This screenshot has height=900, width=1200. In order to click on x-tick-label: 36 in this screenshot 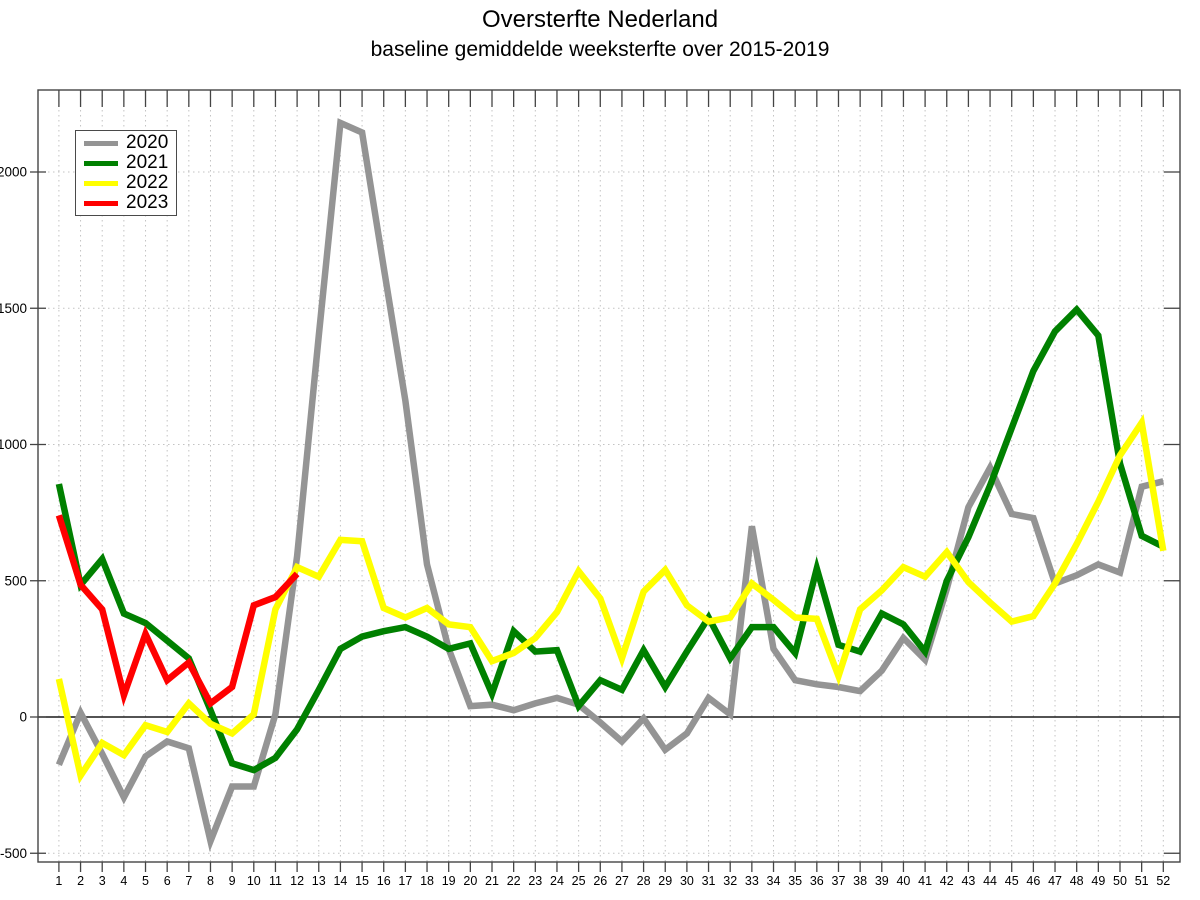, I will do `click(817, 881)`.